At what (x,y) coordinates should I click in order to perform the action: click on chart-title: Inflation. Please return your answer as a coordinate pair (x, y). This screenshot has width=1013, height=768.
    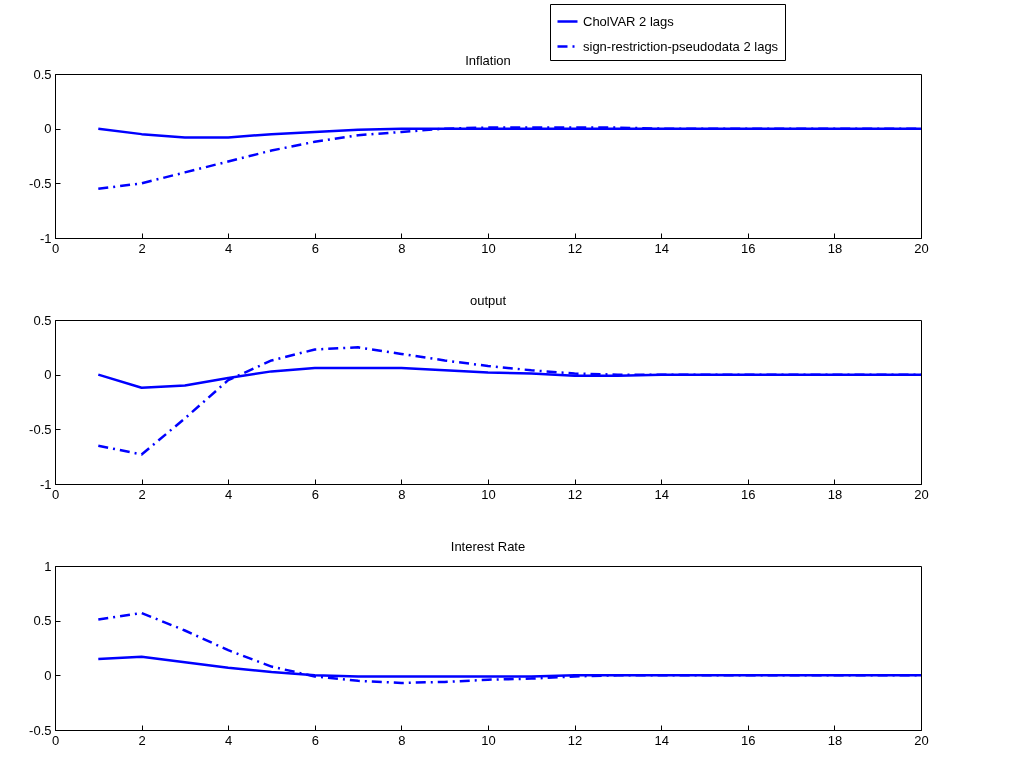
    Looking at the image, I should click on (488, 60).